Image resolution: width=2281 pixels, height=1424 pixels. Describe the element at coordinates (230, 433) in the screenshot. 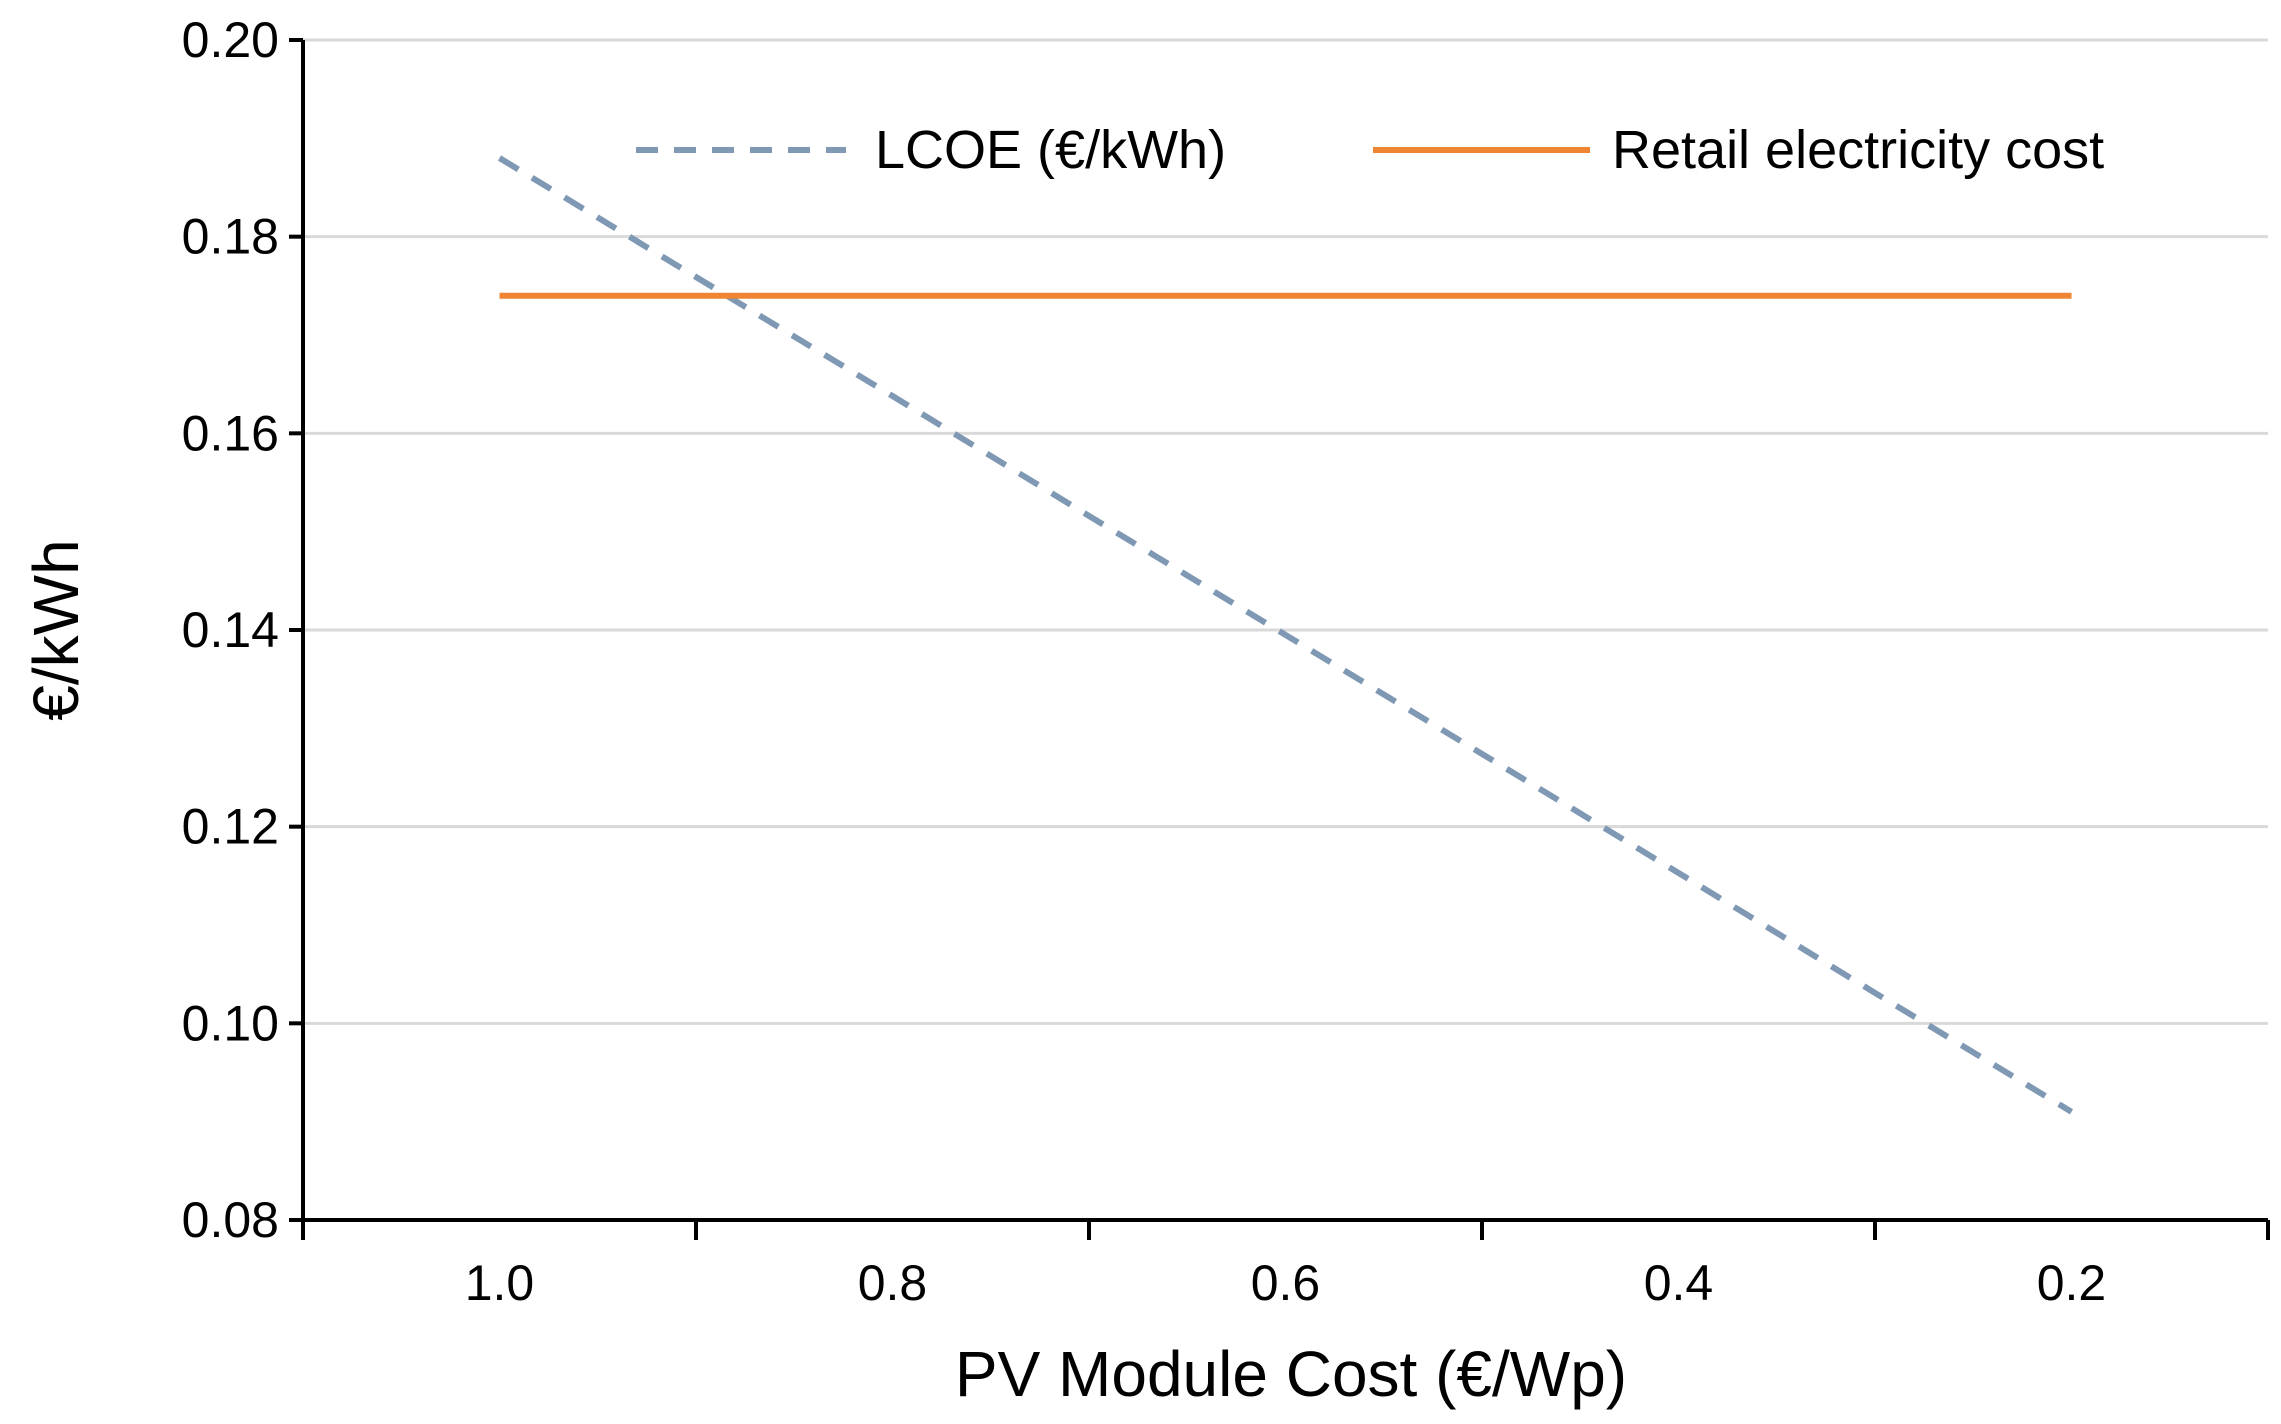

I see `y-tick-label: 0.16` at that location.